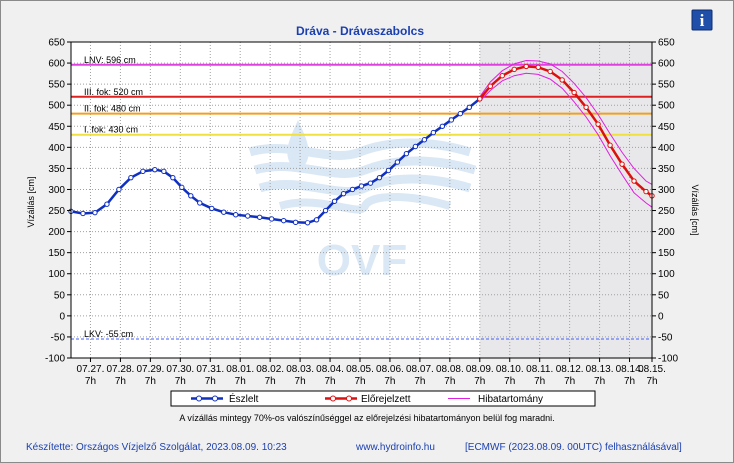 The width and height of the screenshot is (734, 463). What do you see at coordinates (56, 148) in the screenshot?
I see `y-tick-label-left: 400` at bounding box center [56, 148].